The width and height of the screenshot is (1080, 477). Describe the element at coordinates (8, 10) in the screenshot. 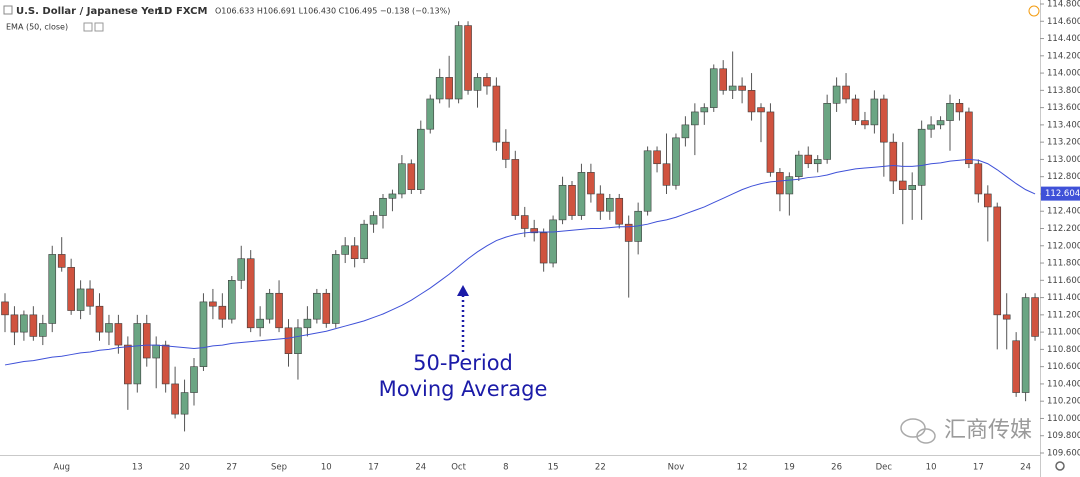

I see `collapse-icon` at that location.